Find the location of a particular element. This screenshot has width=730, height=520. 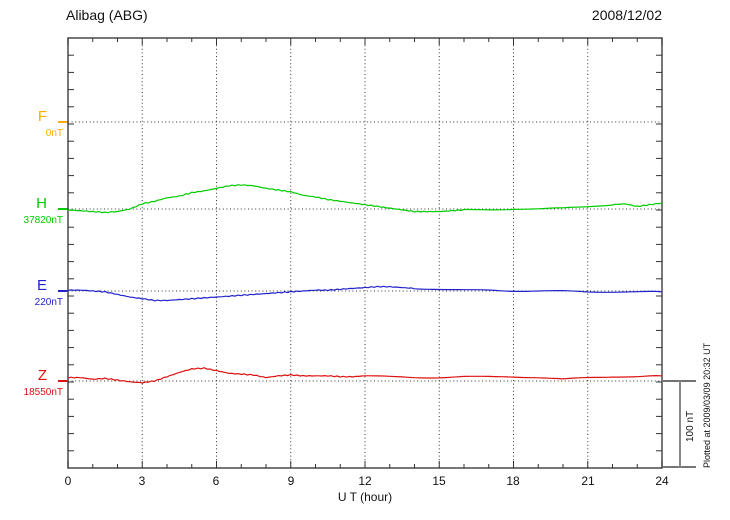

x-tick-label: 9 is located at coordinates (291, 481).